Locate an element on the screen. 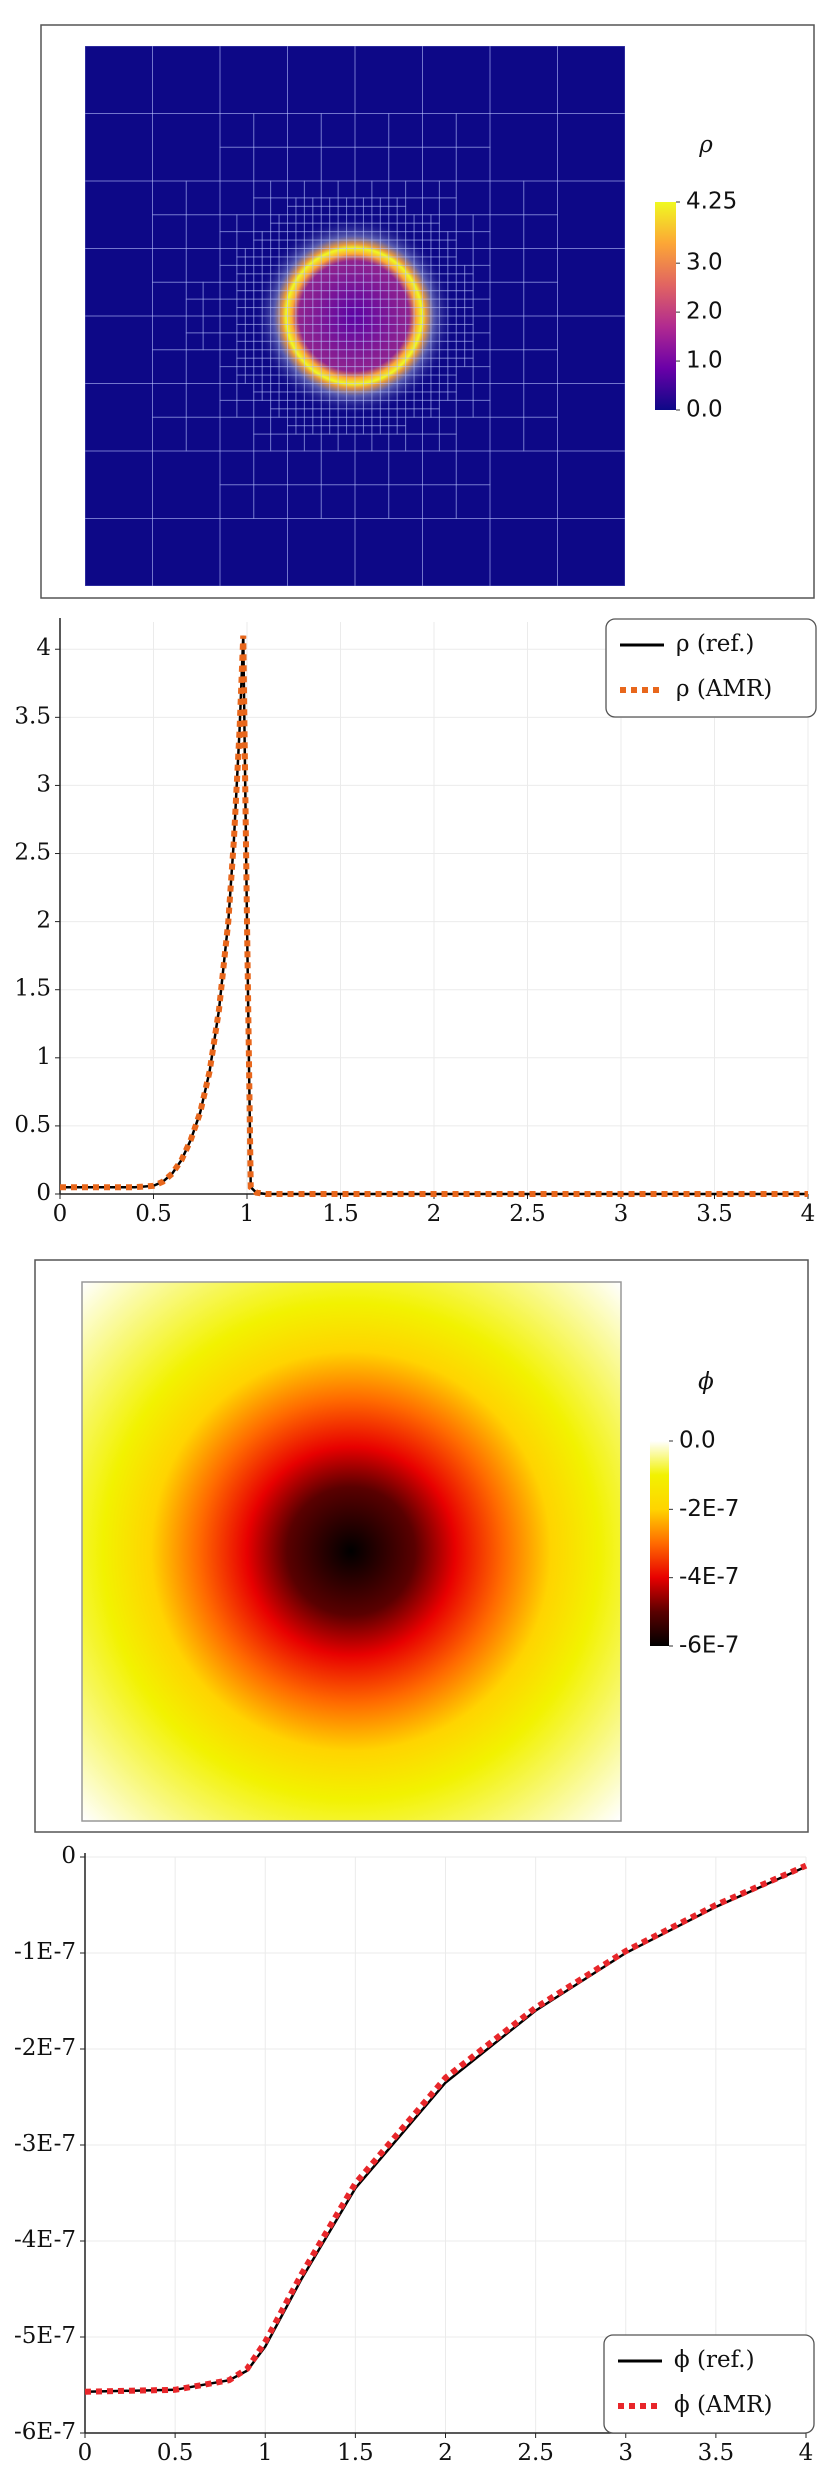 The width and height of the screenshot is (830, 2473). legend-label: ρ (AMR) is located at coordinates (724, 689).